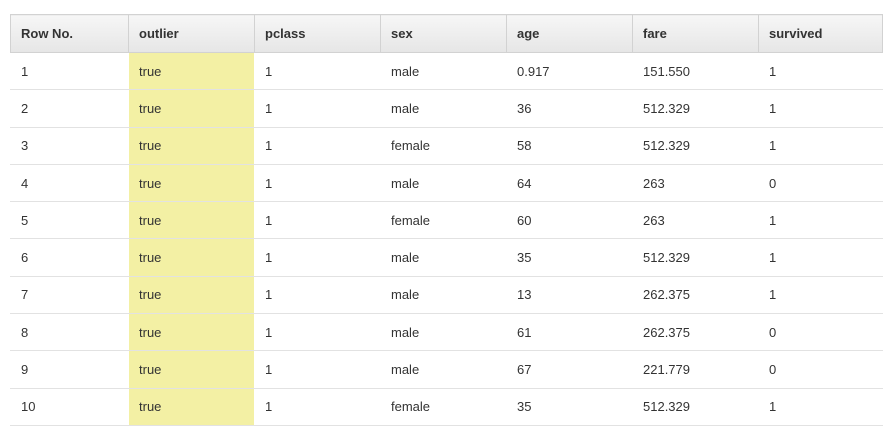  Describe the element at coordinates (820, 33) in the screenshot. I see `column-header-survived: survived` at that location.